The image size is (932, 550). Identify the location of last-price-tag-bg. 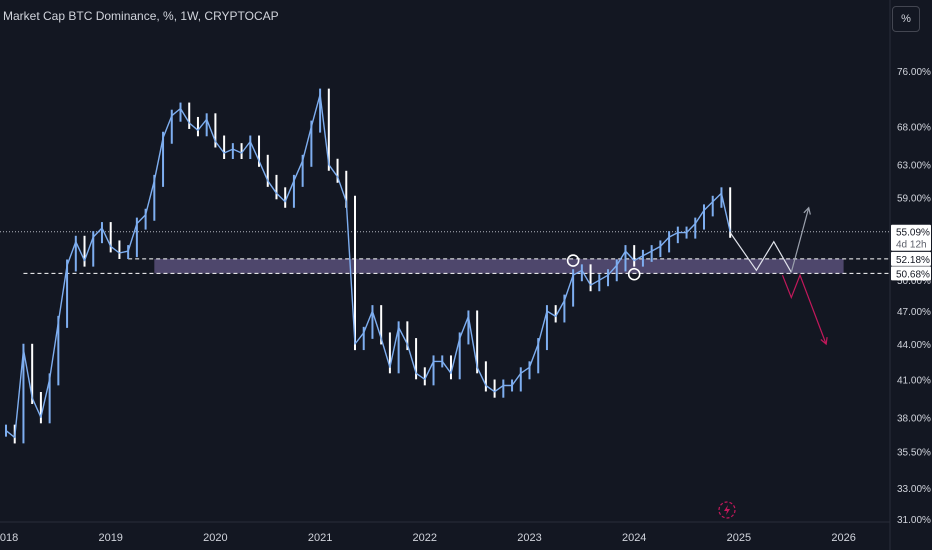
(911, 237).